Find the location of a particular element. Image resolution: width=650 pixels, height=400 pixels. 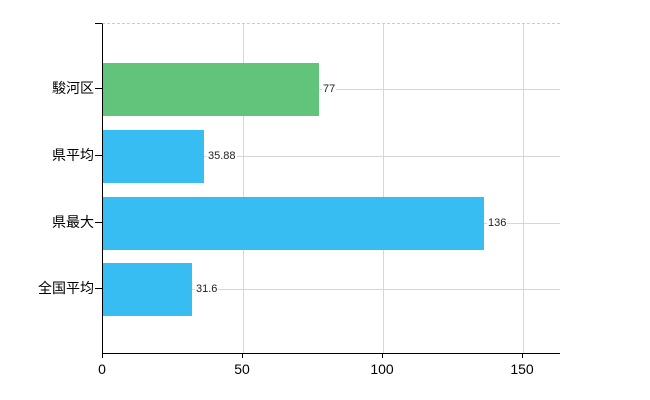

bar-全国平均 is located at coordinates (147, 289).